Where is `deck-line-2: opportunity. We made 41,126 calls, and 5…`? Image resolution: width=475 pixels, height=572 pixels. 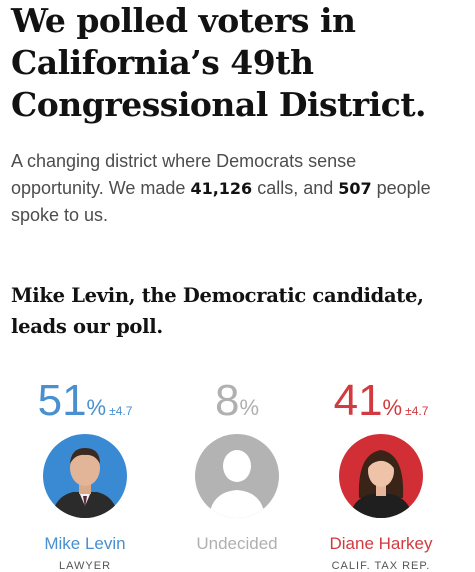 deck-line-2: opportunity. We made 41,126 calls, and 5… is located at coordinates (238, 188).